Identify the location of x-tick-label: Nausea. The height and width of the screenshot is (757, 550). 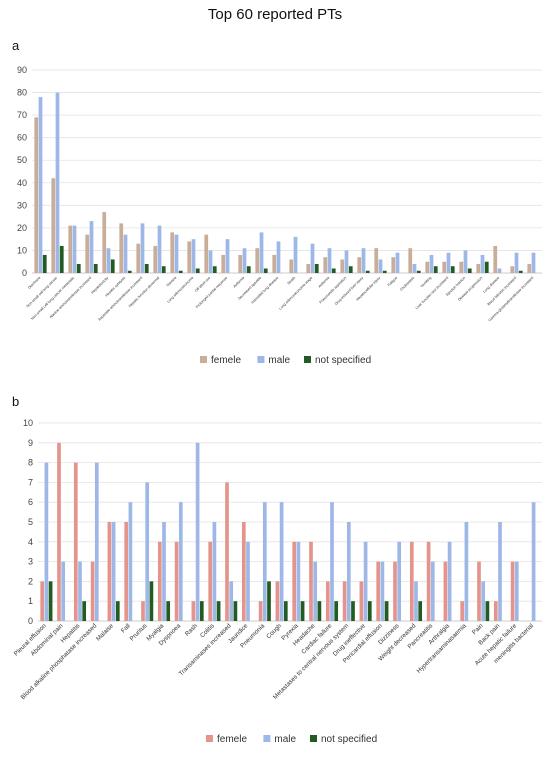
(172, 282).